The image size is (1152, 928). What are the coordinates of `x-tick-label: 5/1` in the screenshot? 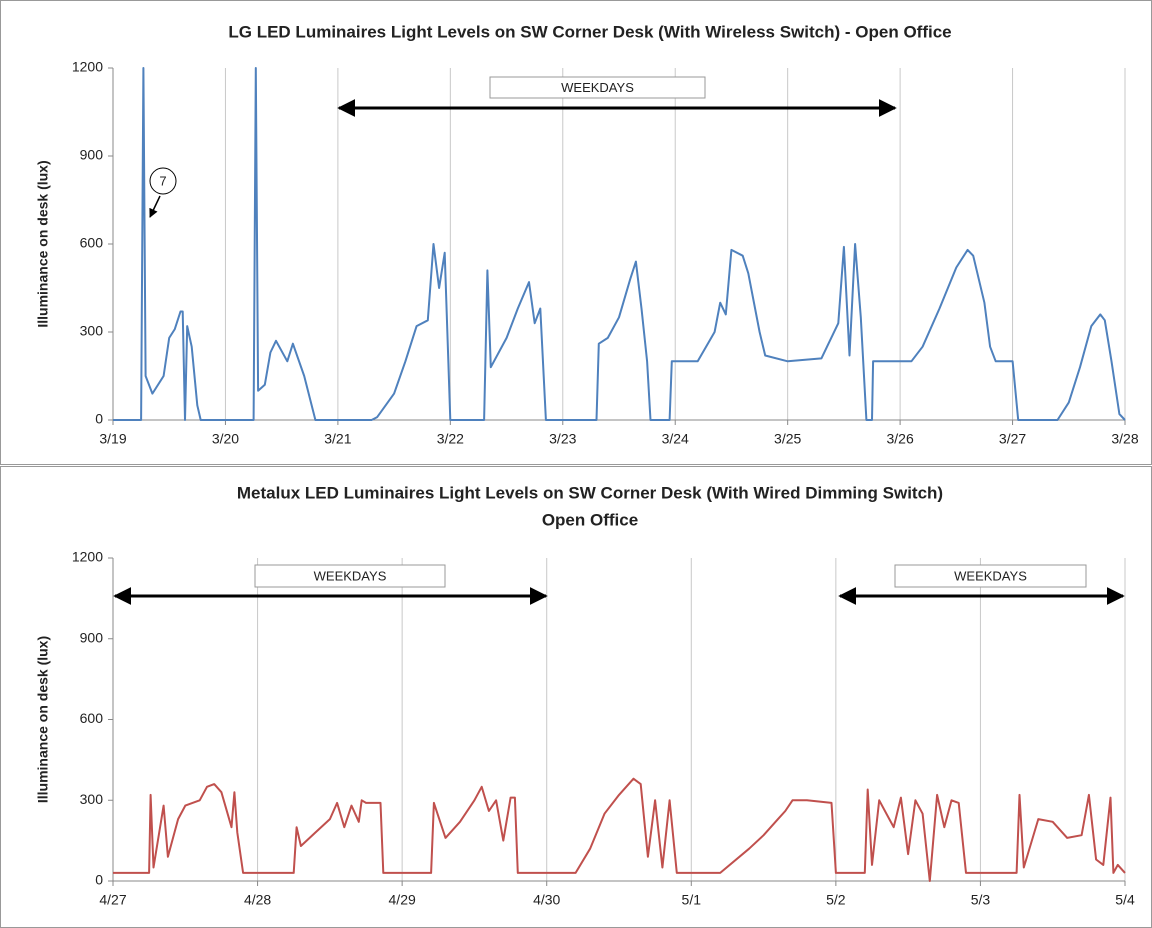 It's located at (692, 900).